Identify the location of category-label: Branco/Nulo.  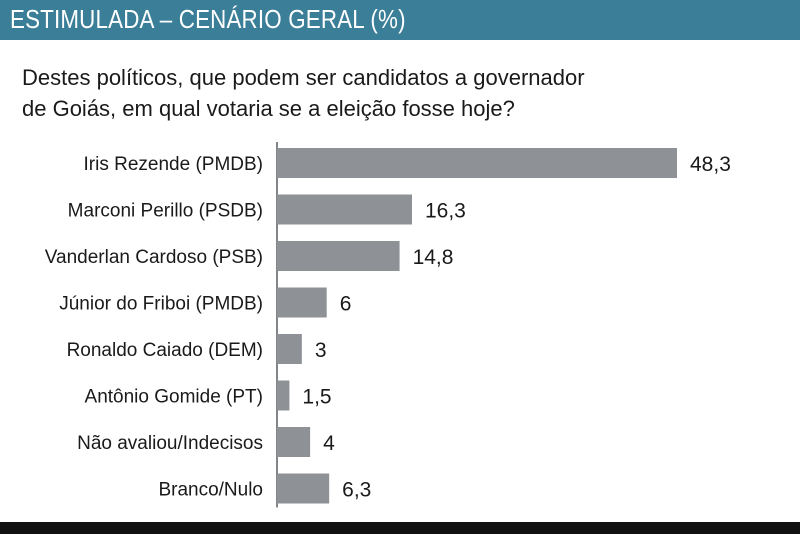
(210, 490).